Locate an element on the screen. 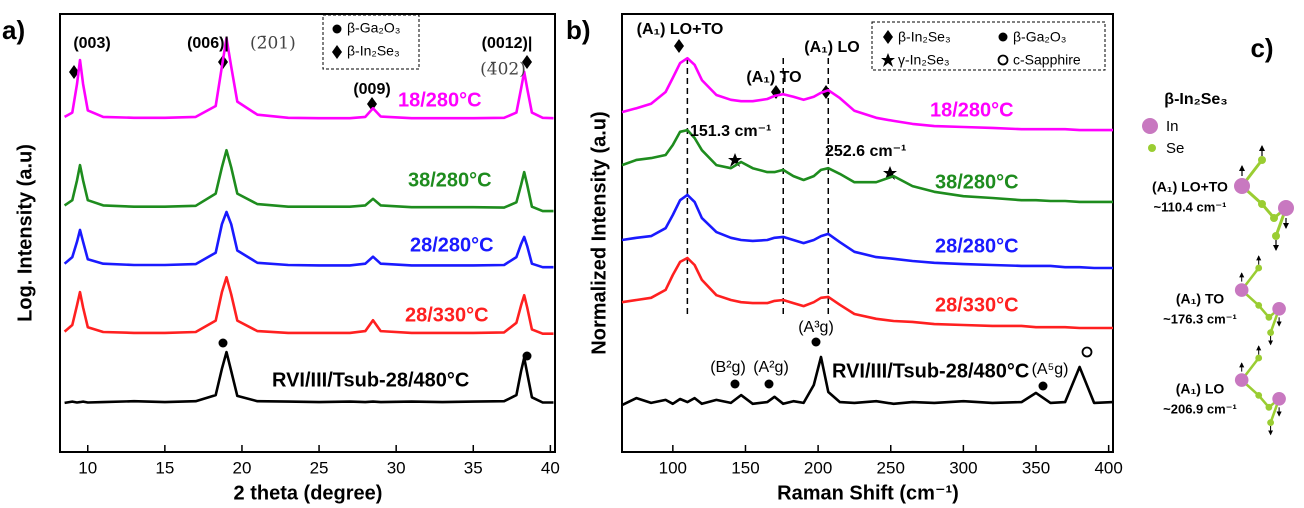 This screenshot has width=1304, height=508. annotation: 151.3 cm⁻¹ is located at coordinates (730, 131).